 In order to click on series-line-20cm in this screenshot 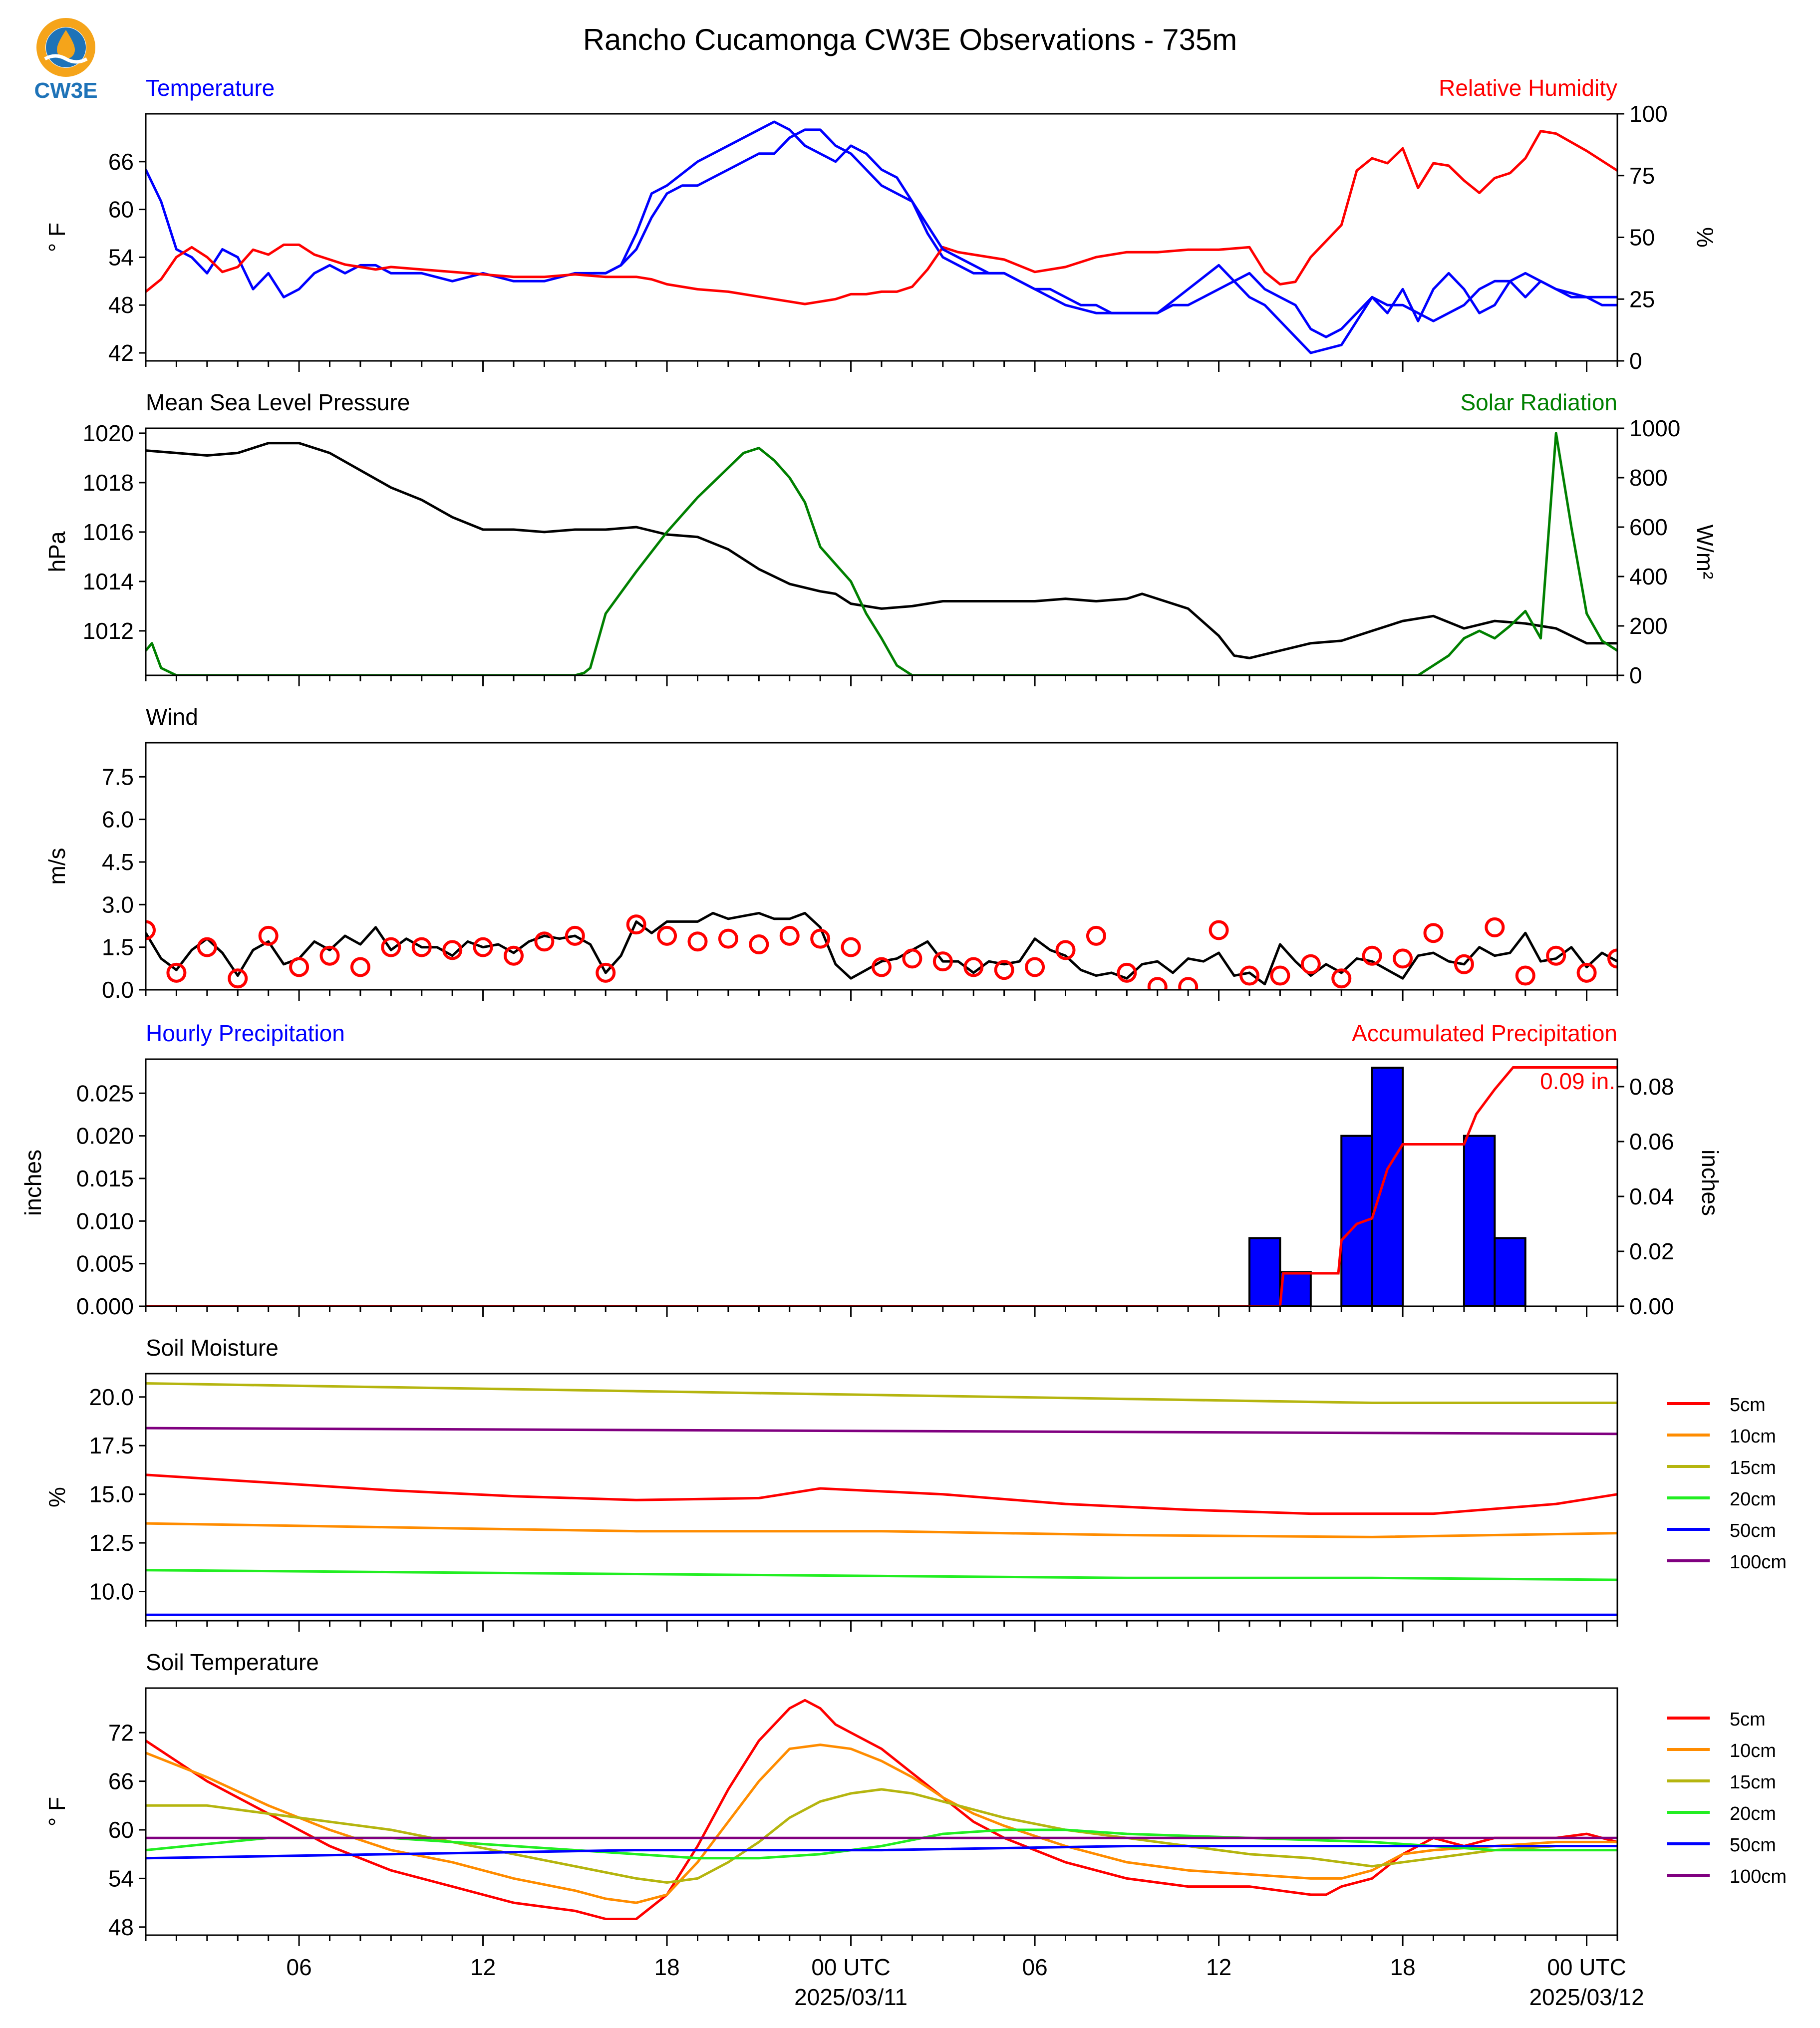, I will do `click(881, 1575)`.